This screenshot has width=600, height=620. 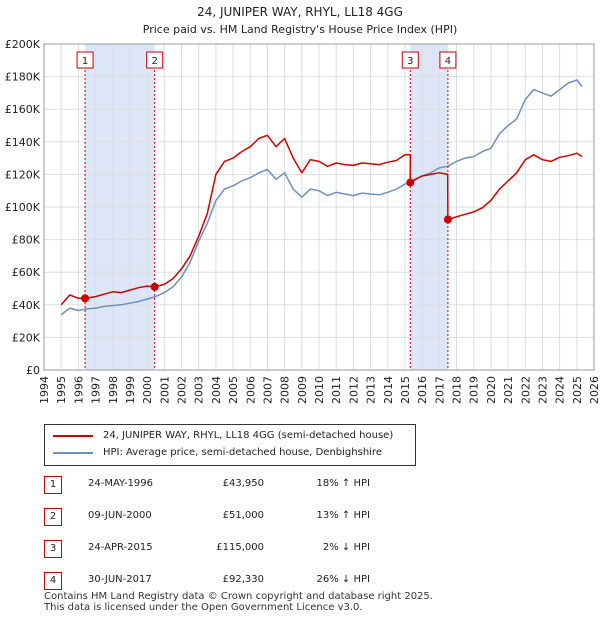 I want to click on x-tick-label: 2021, so click(x=508, y=390).